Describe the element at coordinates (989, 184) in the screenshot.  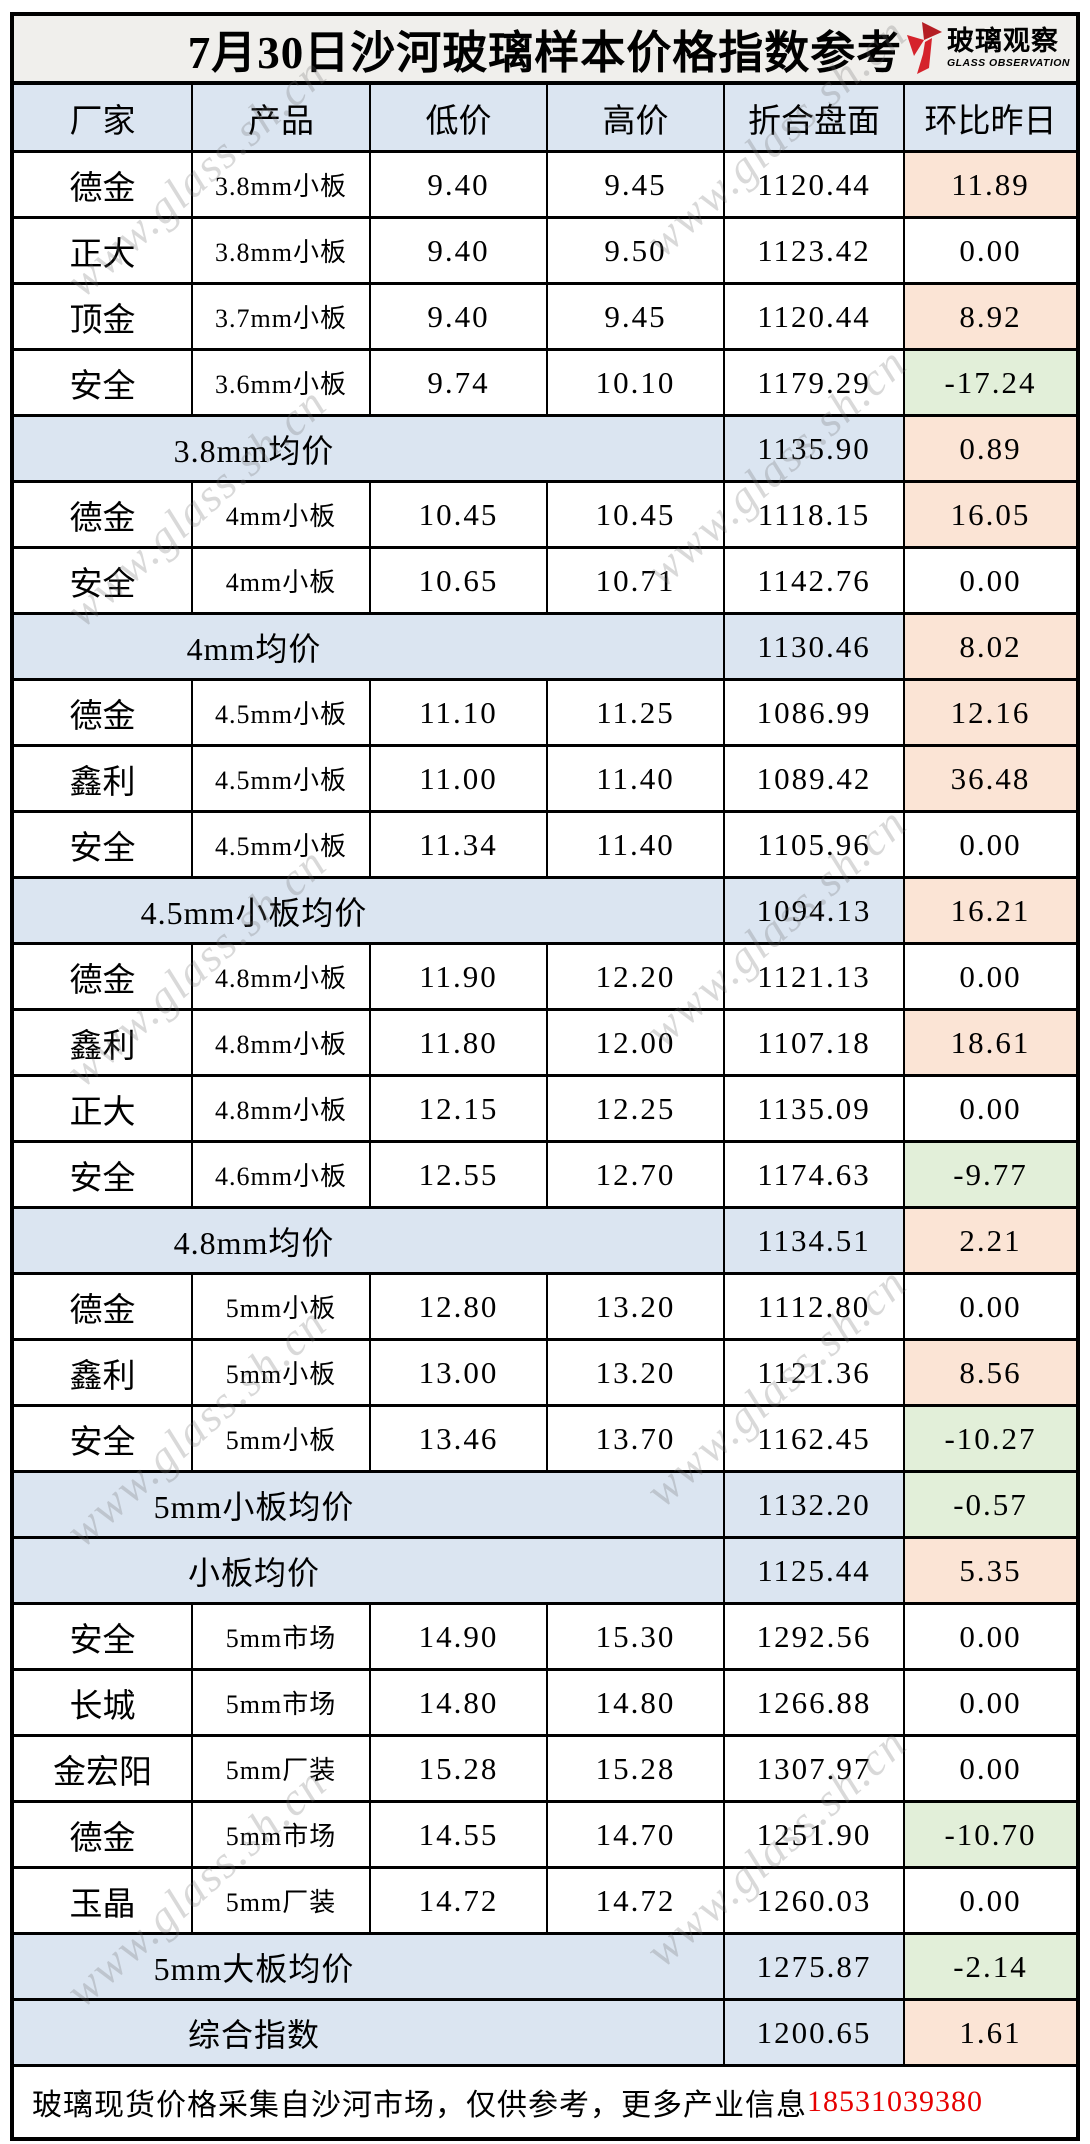
I see `change-cell: 11.89` at that location.